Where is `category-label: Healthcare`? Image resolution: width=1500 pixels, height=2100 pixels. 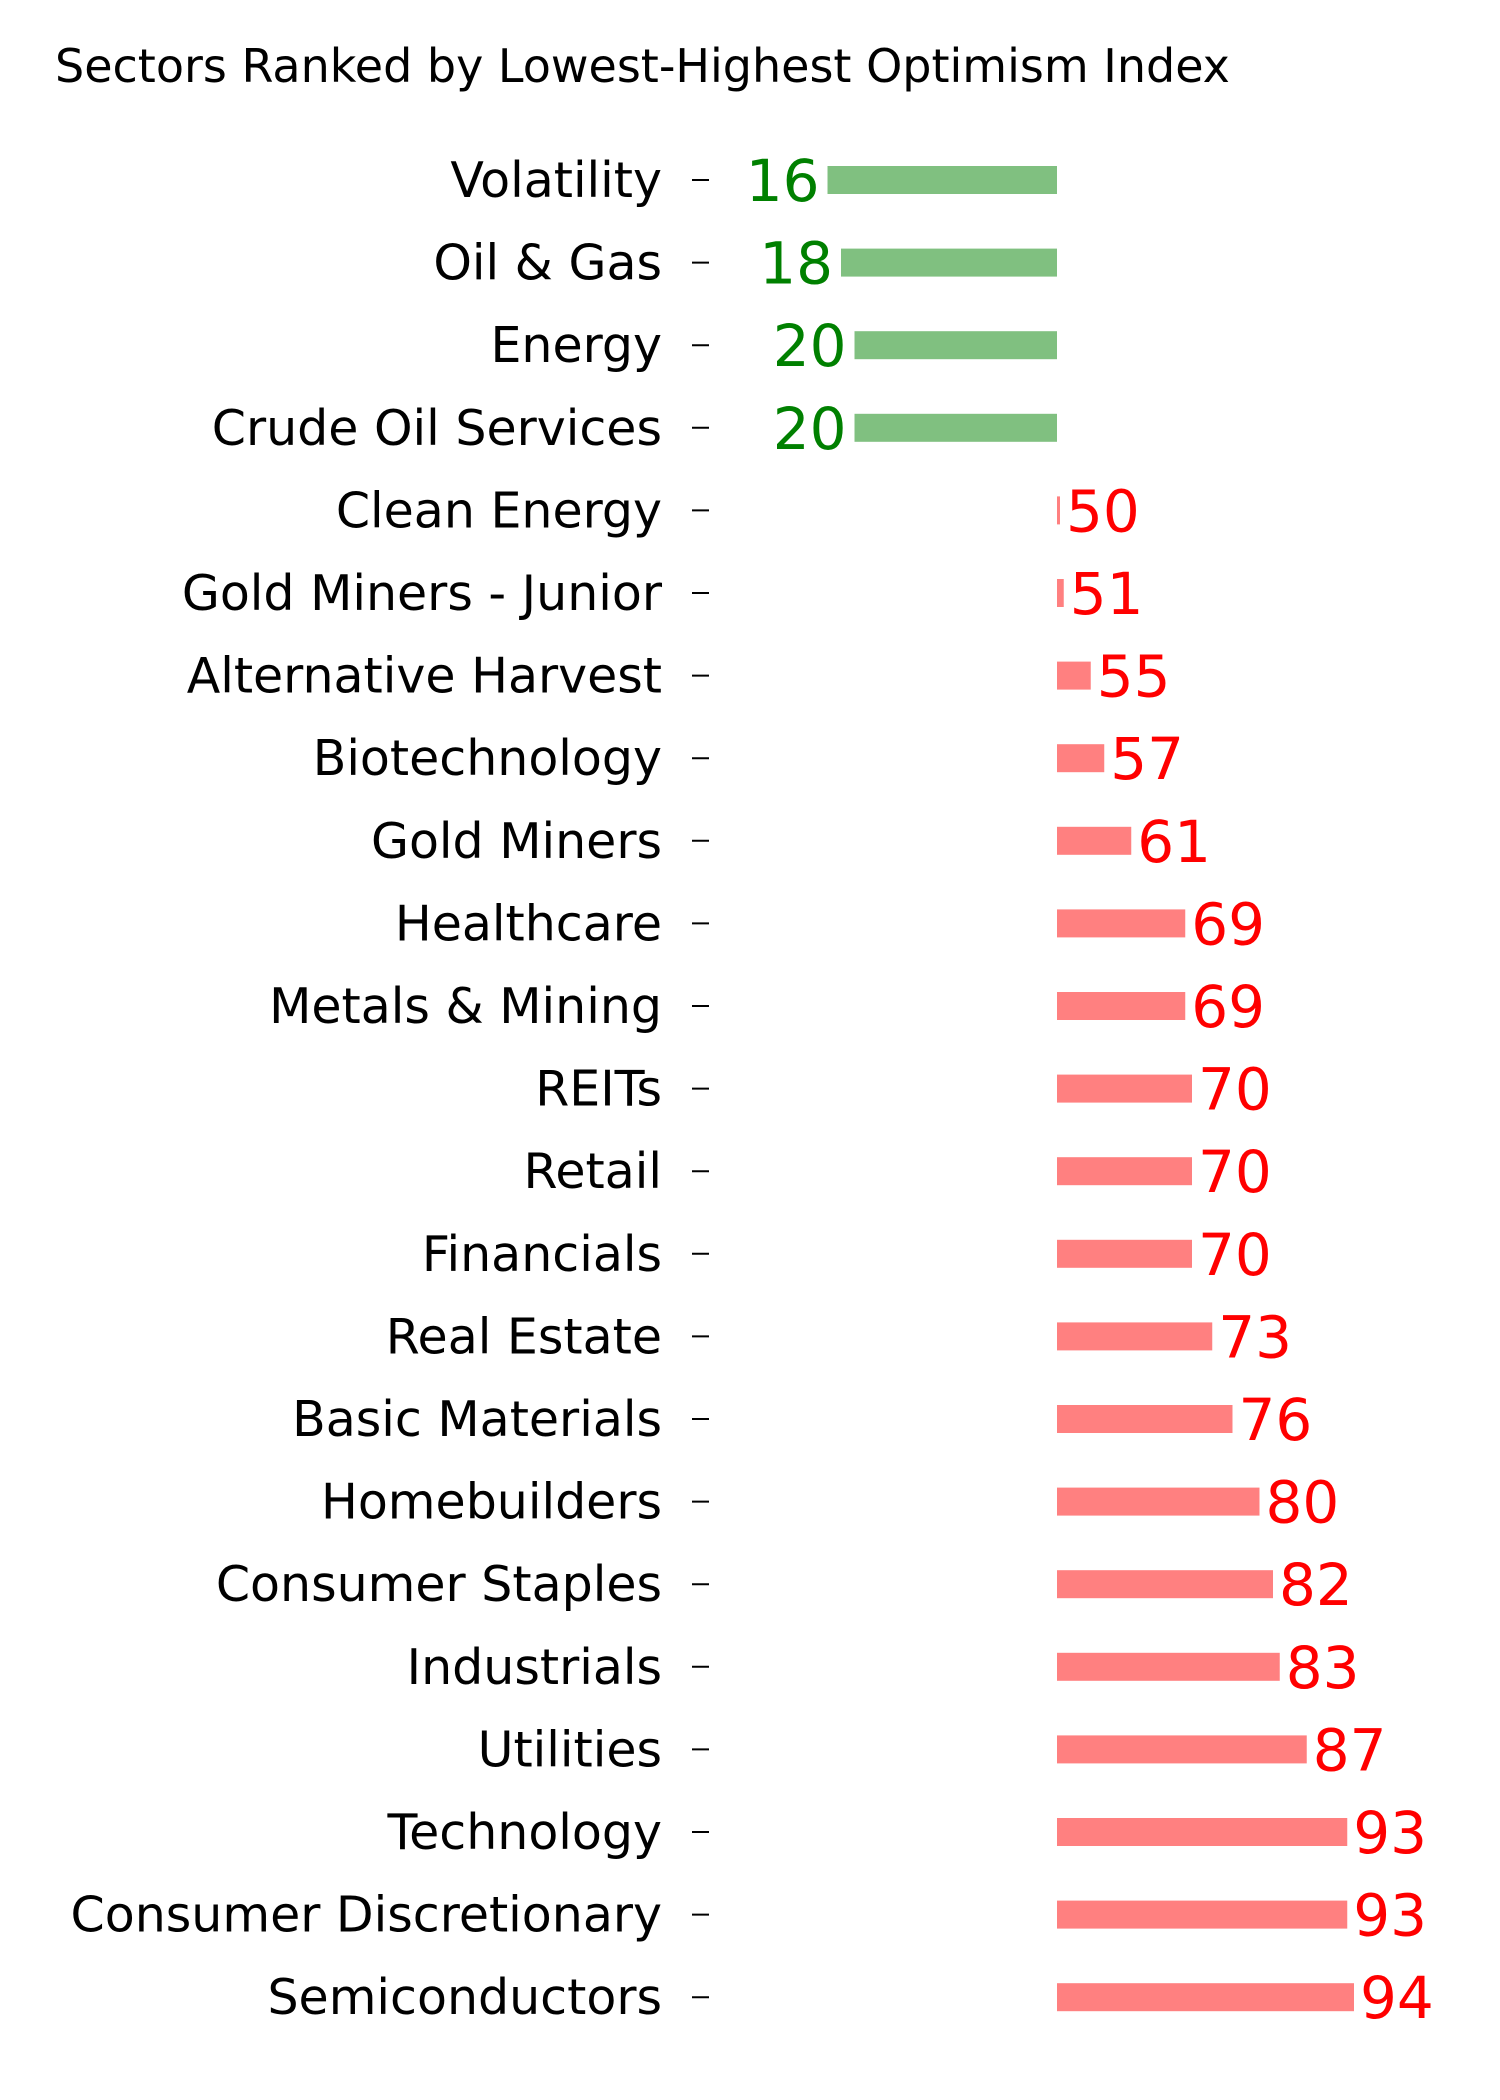
category-label: Healthcare is located at coordinates (528, 923).